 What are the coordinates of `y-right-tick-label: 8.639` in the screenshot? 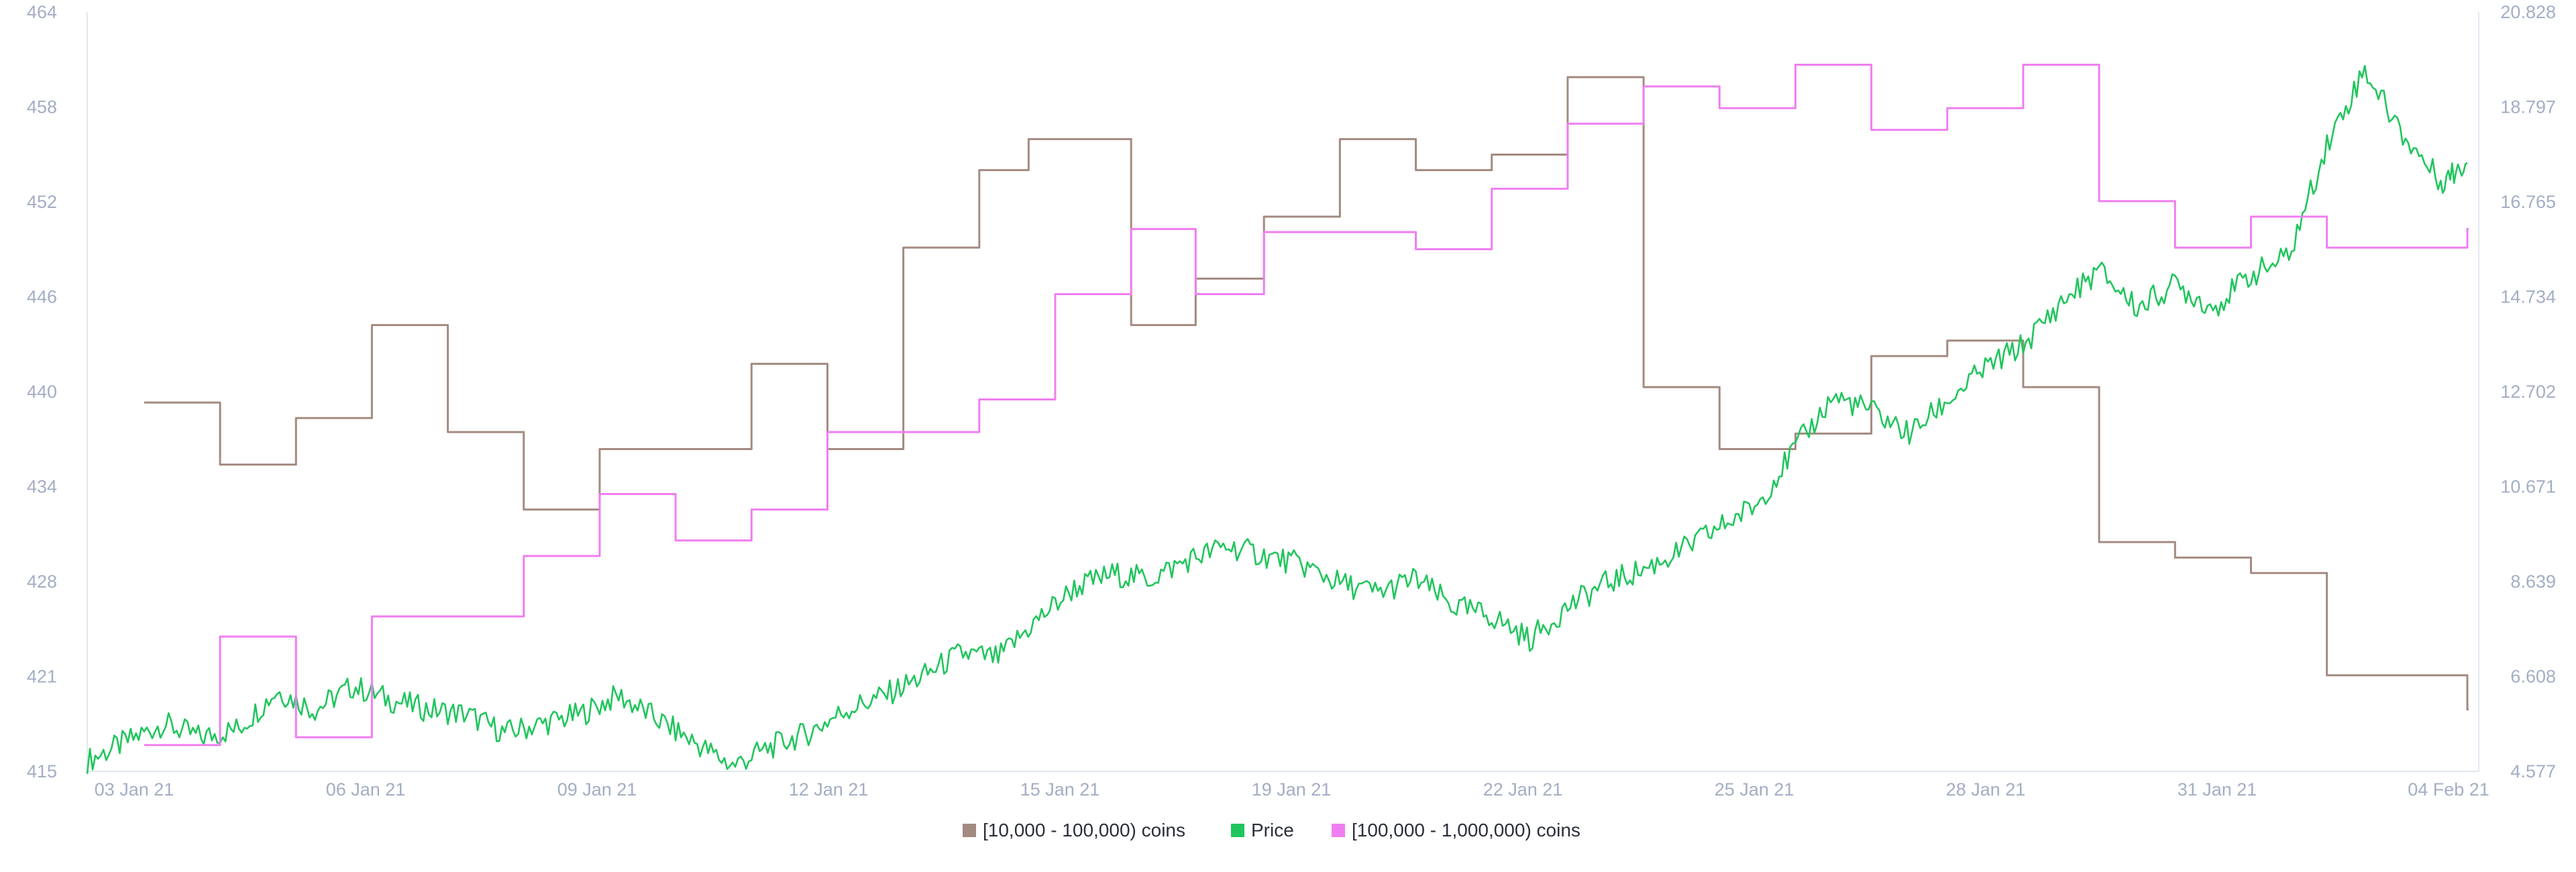 It's located at (2533, 581).